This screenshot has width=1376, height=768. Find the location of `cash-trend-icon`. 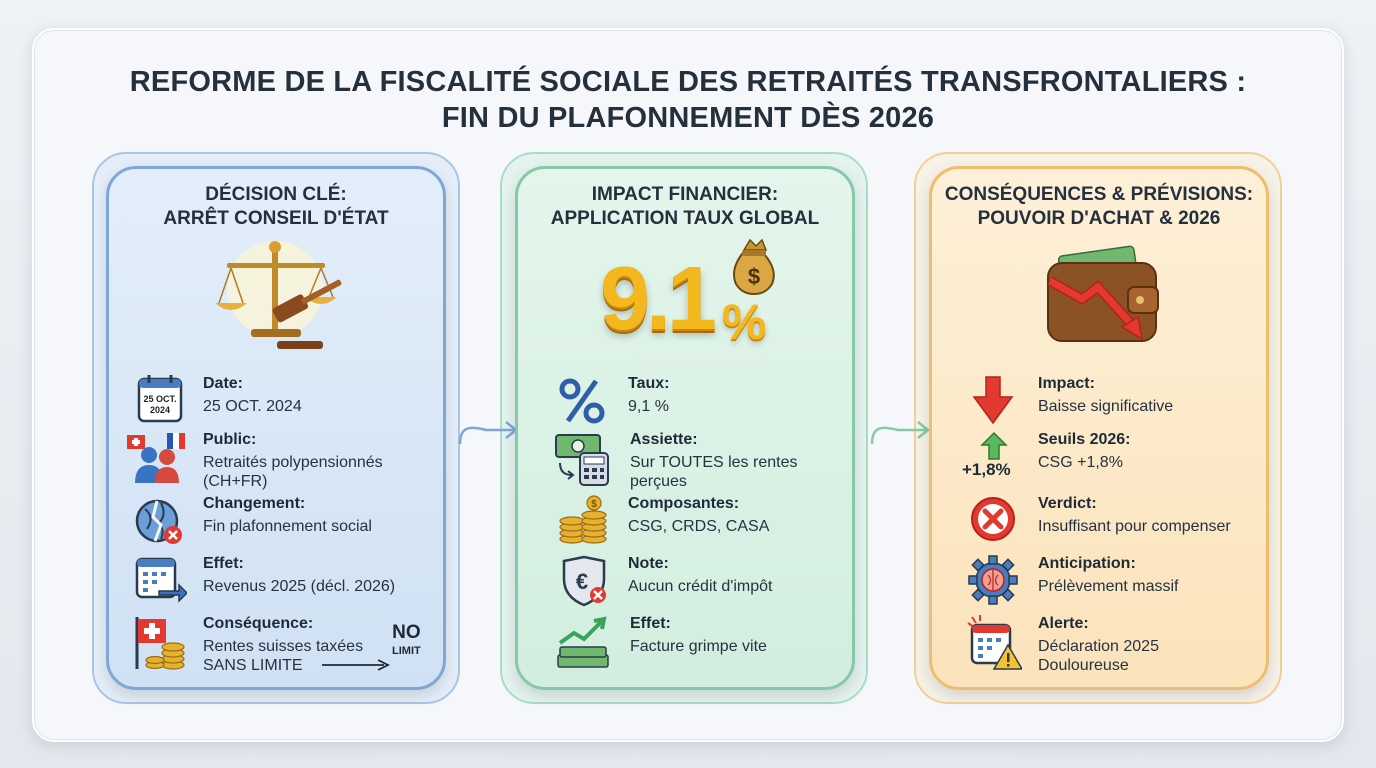

cash-trend-icon is located at coordinates (583, 642).